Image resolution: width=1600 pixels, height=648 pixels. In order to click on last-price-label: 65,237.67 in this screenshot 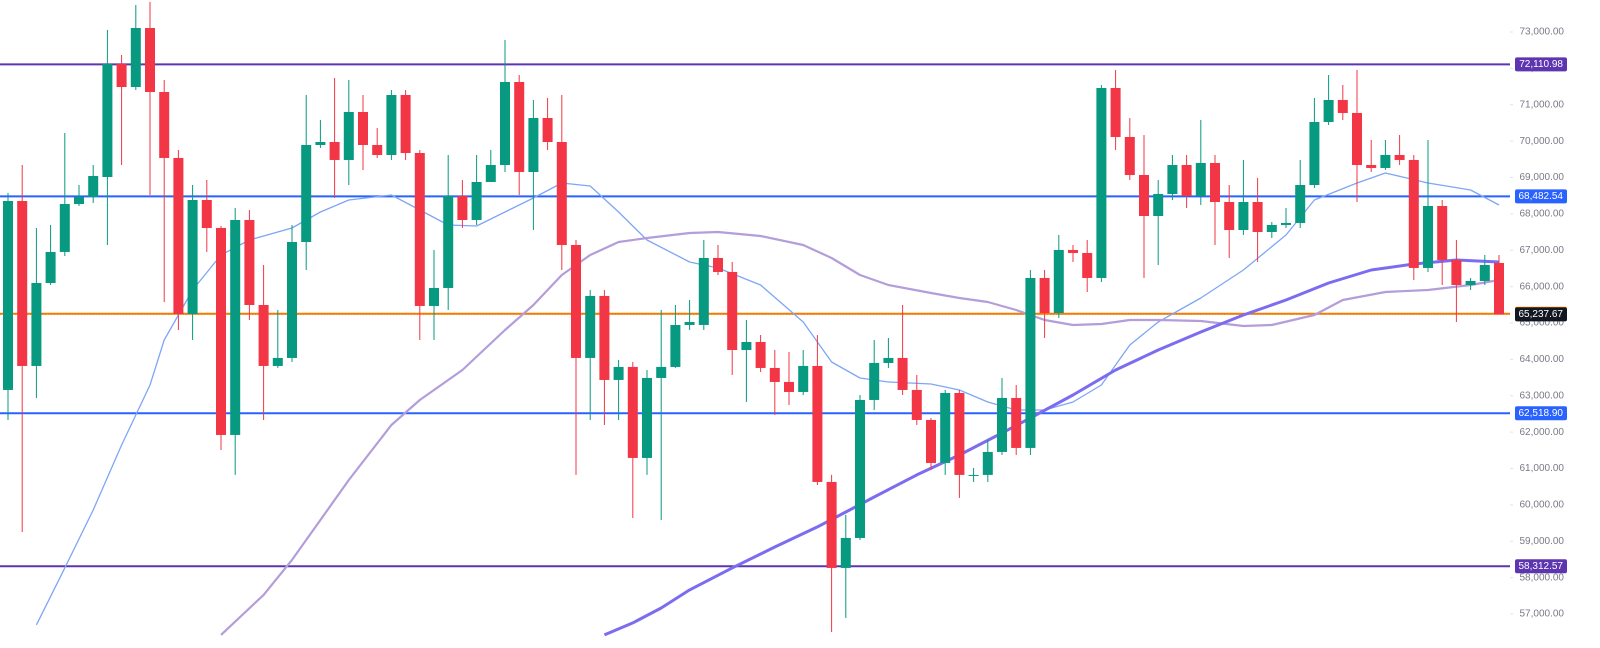, I will do `click(1541, 314)`.